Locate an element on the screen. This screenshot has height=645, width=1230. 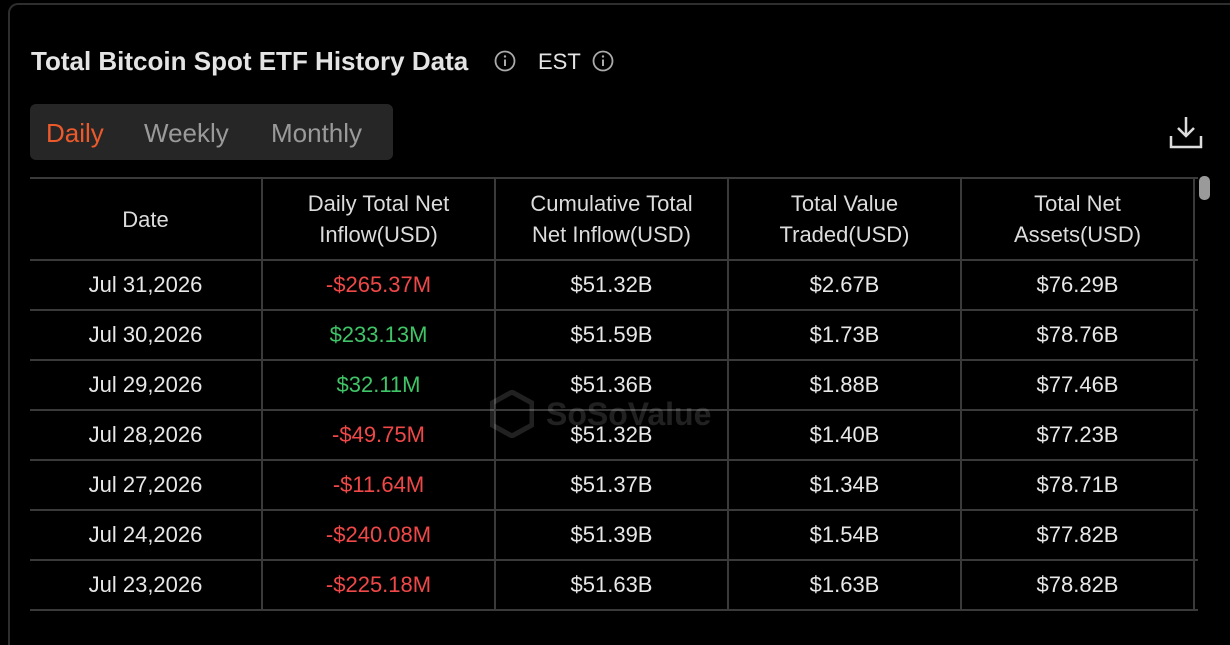
table-cell: $1.34B is located at coordinates (845, 485).